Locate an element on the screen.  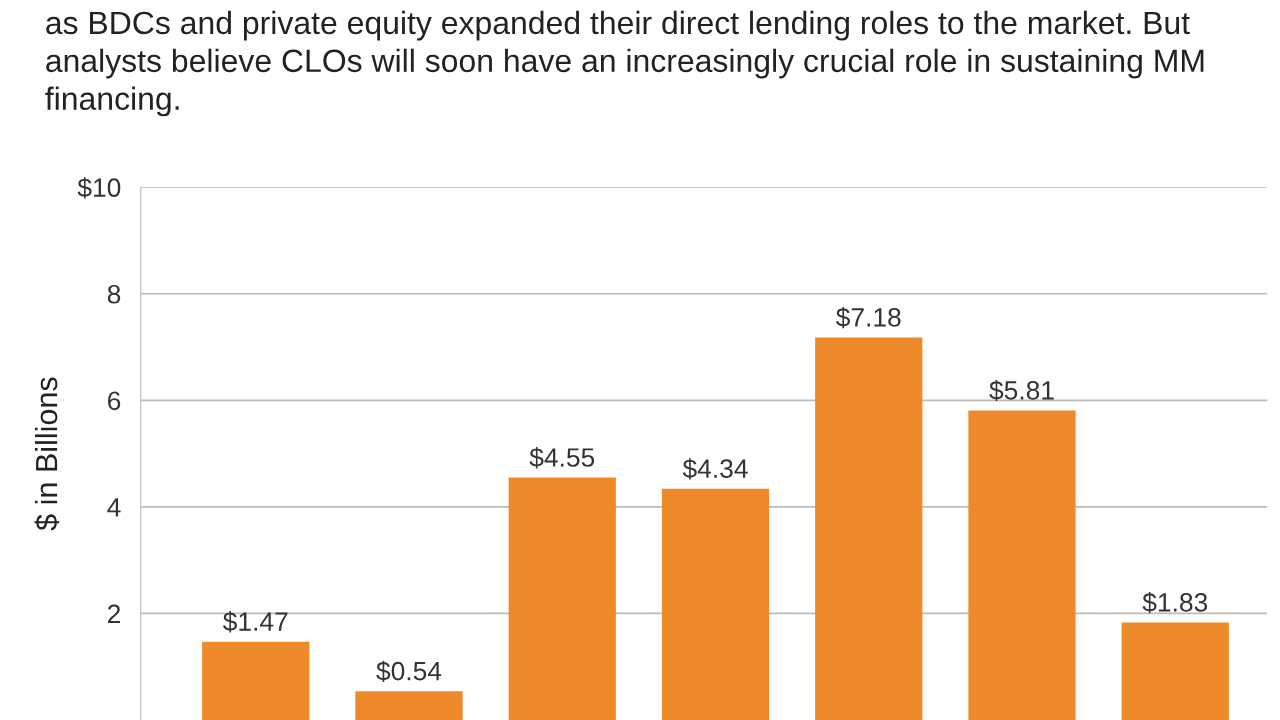
y-axis-title: $ in Billions is located at coordinates (47, 454).